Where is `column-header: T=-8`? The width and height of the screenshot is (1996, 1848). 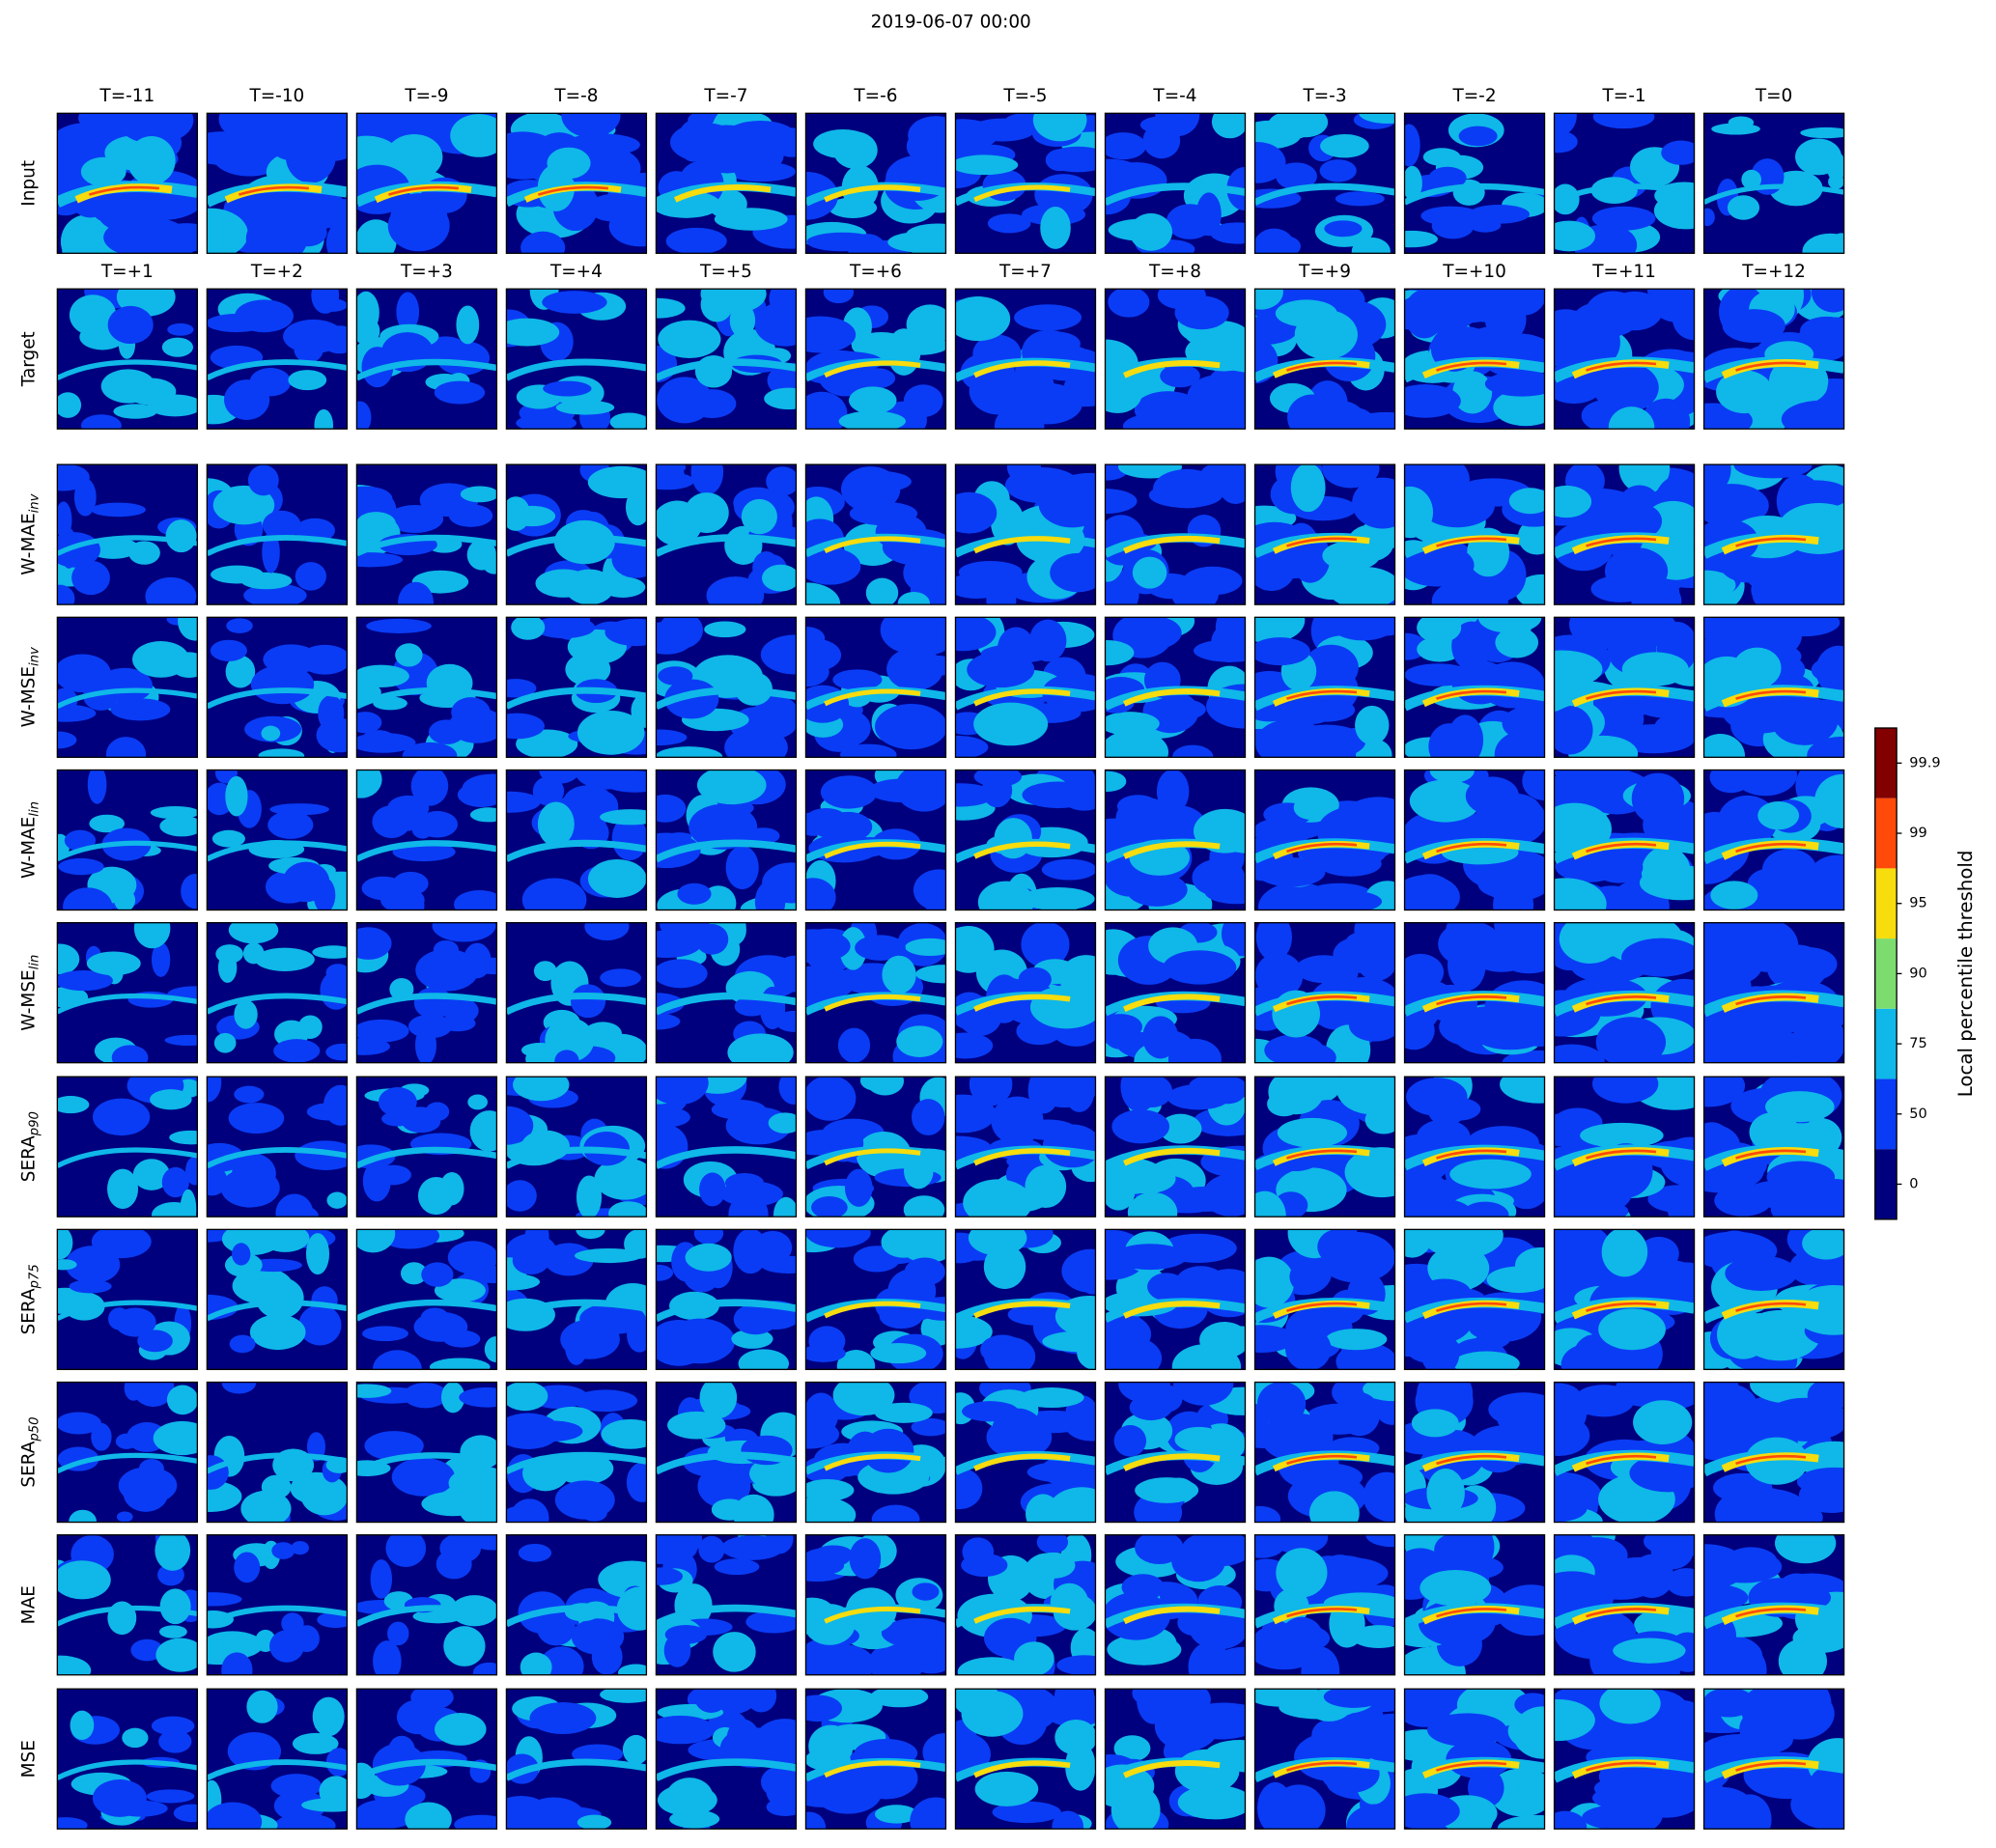
column-header: T=-8 is located at coordinates (575, 96).